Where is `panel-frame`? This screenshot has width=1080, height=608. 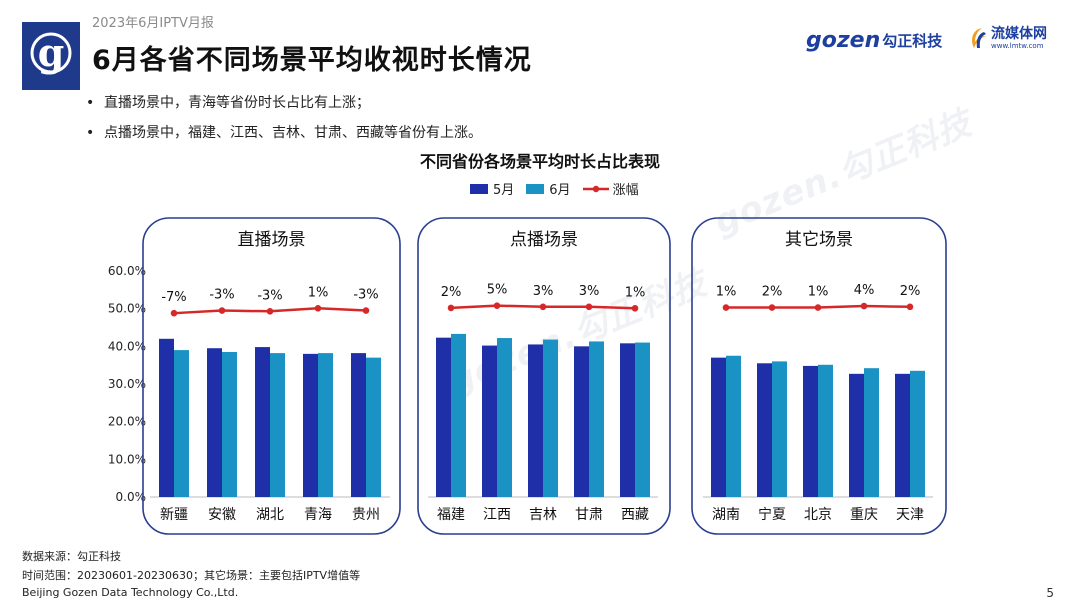 panel-frame is located at coordinates (544, 376).